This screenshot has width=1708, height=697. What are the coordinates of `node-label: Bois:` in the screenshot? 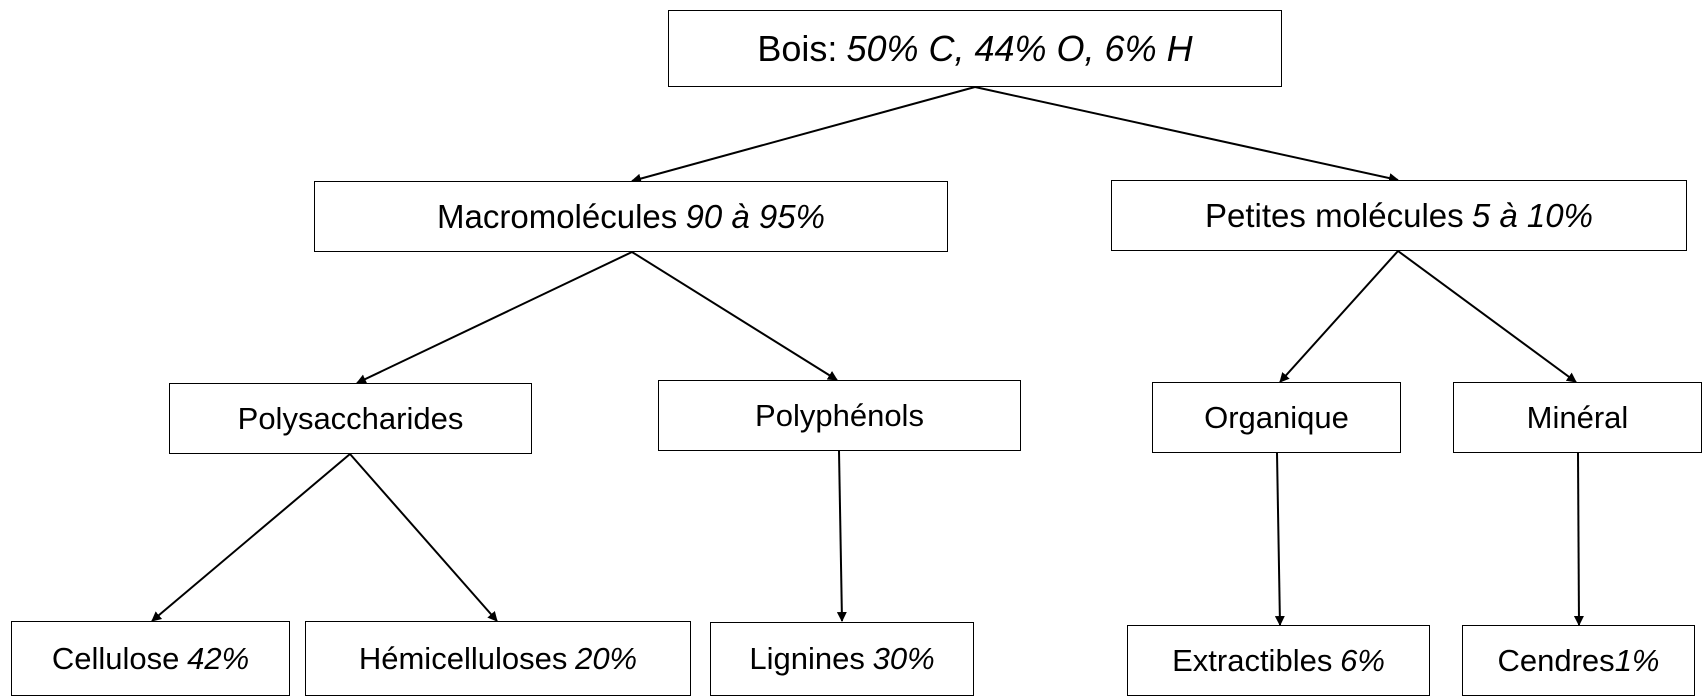 It's located at (797, 48).